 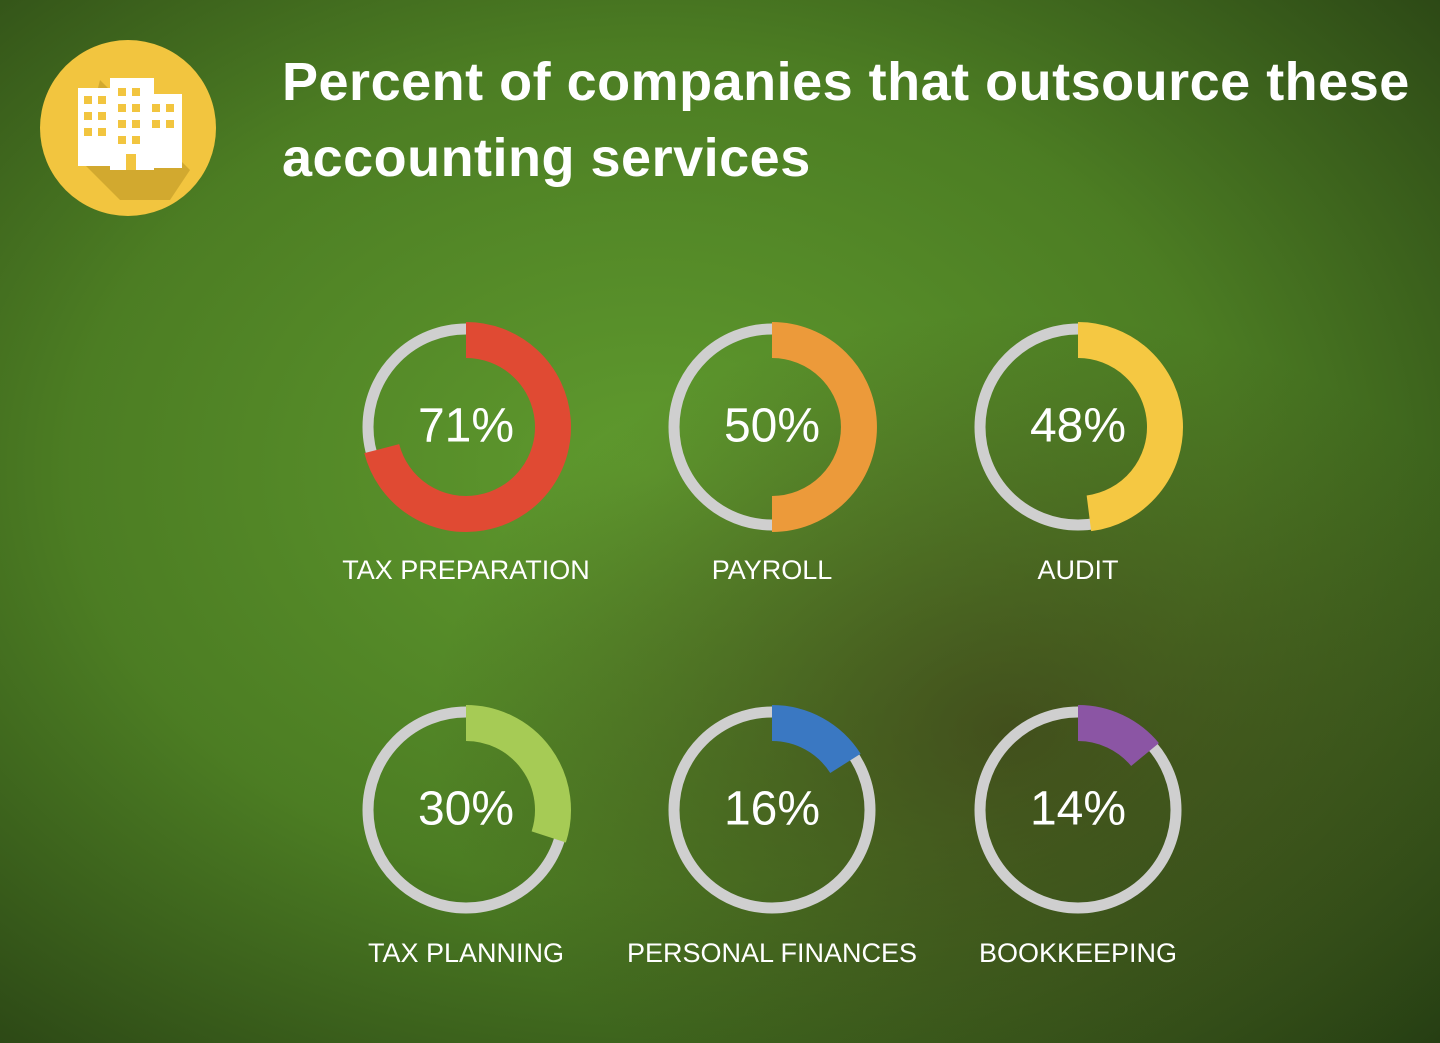 What do you see at coordinates (1078, 809) in the screenshot?
I see `value-label: 14%` at bounding box center [1078, 809].